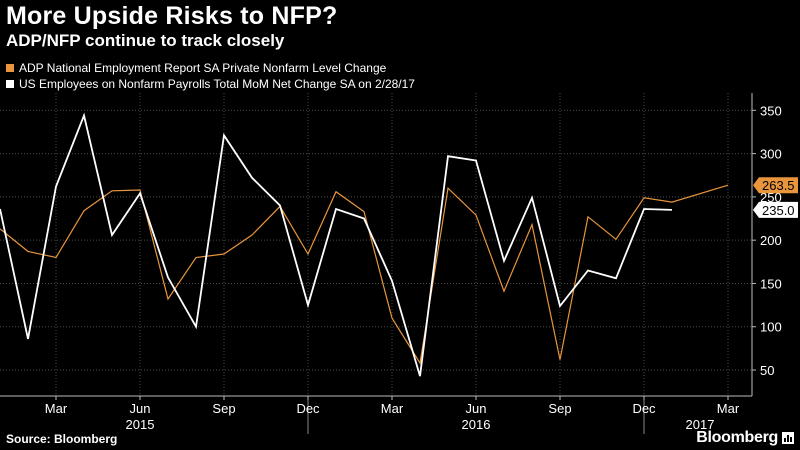 The width and height of the screenshot is (800, 450). I want to click on x-axis: Mar Jun Sep Dec Mar Jun Sep Dec Mar 2015 2016 2017, so click(376, 413).